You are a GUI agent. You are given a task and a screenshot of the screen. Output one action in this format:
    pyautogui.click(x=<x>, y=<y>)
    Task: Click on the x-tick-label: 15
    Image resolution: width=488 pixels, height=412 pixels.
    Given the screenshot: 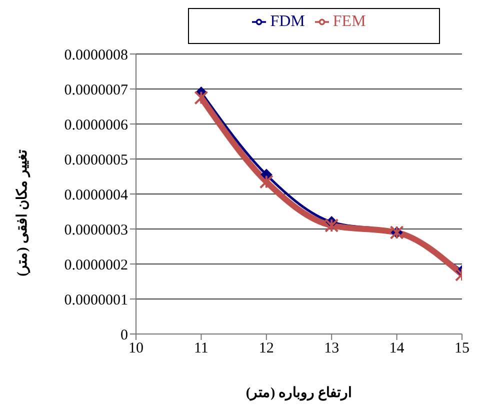 What is the action you would take?
    pyautogui.click(x=462, y=348)
    